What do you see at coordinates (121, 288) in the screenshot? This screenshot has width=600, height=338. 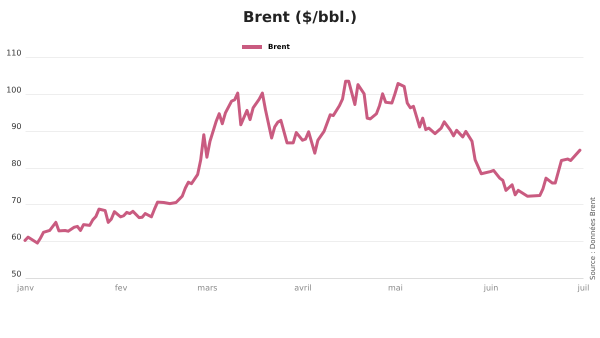 I see `x-tick-label: fev` at bounding box center [121, 288].